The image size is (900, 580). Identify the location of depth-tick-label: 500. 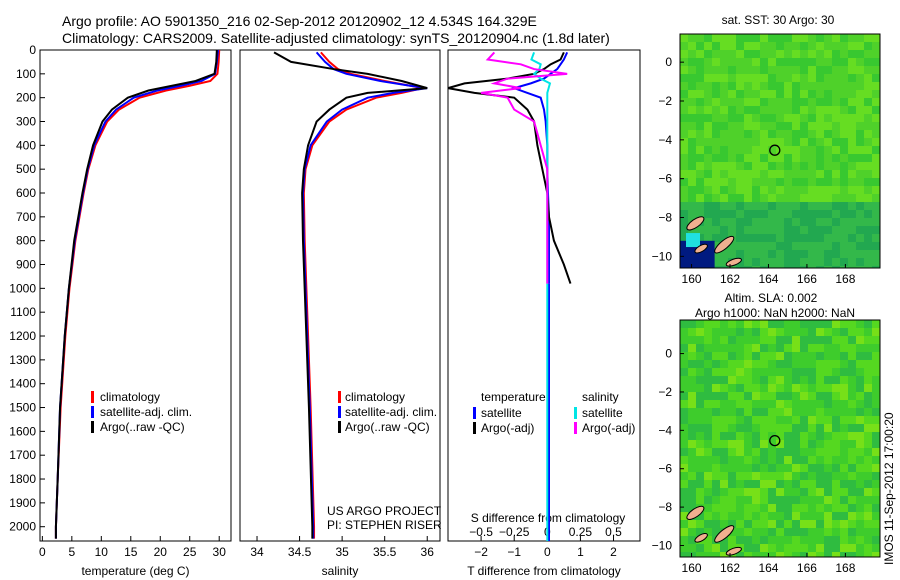
(26, 169).